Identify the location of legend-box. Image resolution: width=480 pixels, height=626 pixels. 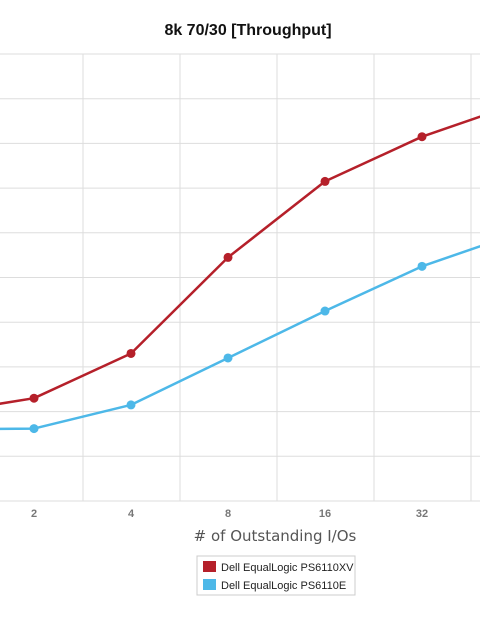
(276, 575).